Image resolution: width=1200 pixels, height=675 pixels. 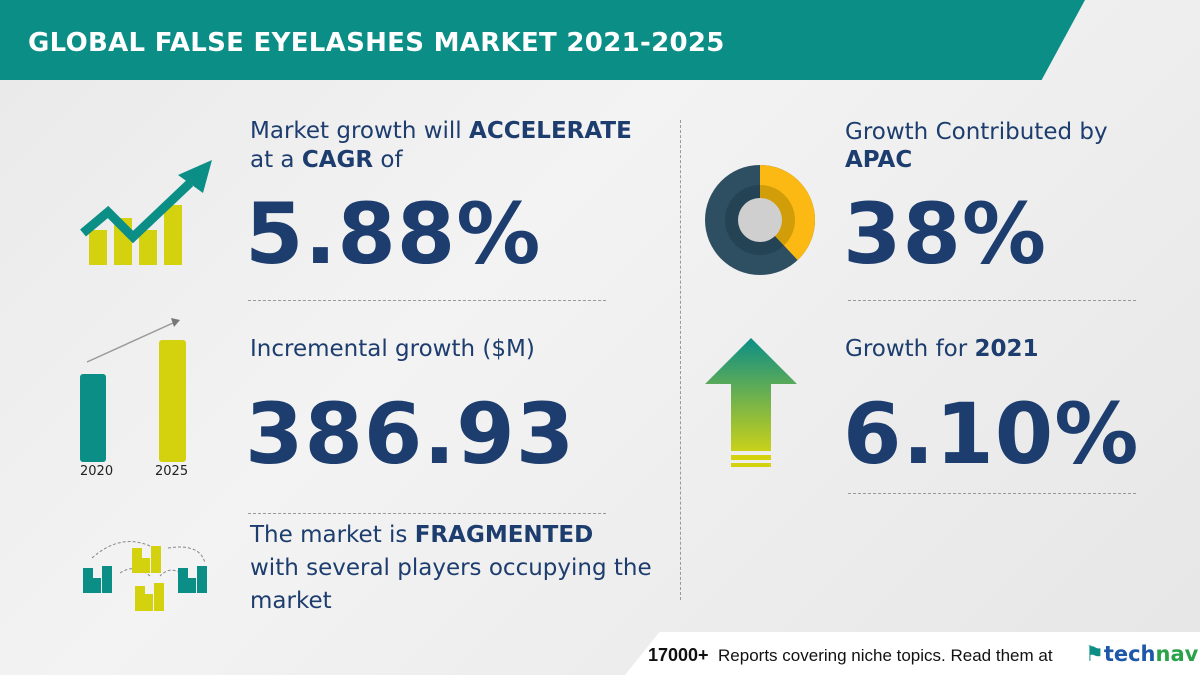 What do you see at coordinates (991, 434) in the screenshot?
I see `yoy-value: 6.10%` at bounding box center [991, 434].